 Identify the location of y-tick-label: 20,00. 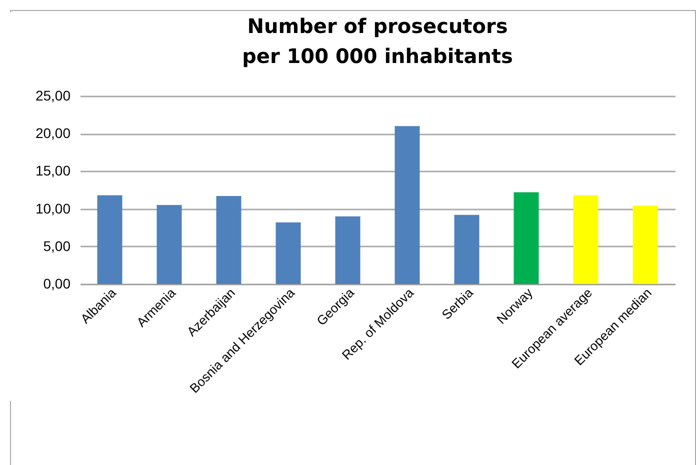
(53, 133).